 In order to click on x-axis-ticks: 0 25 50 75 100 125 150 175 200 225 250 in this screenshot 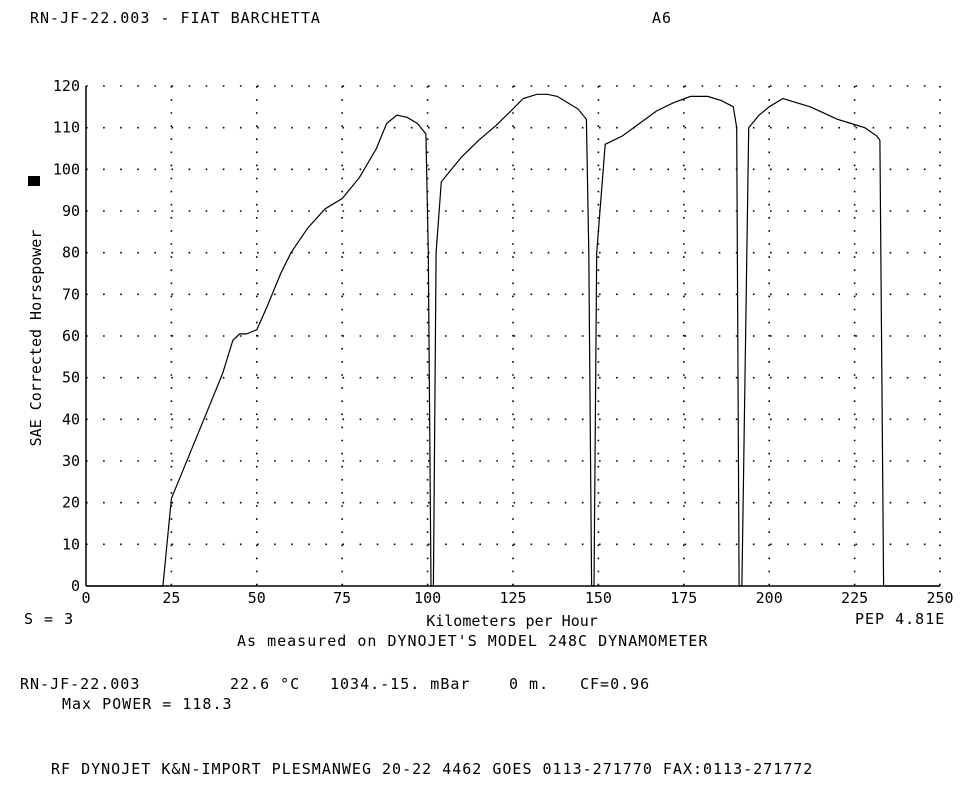, I will do `click(517, 598)`.